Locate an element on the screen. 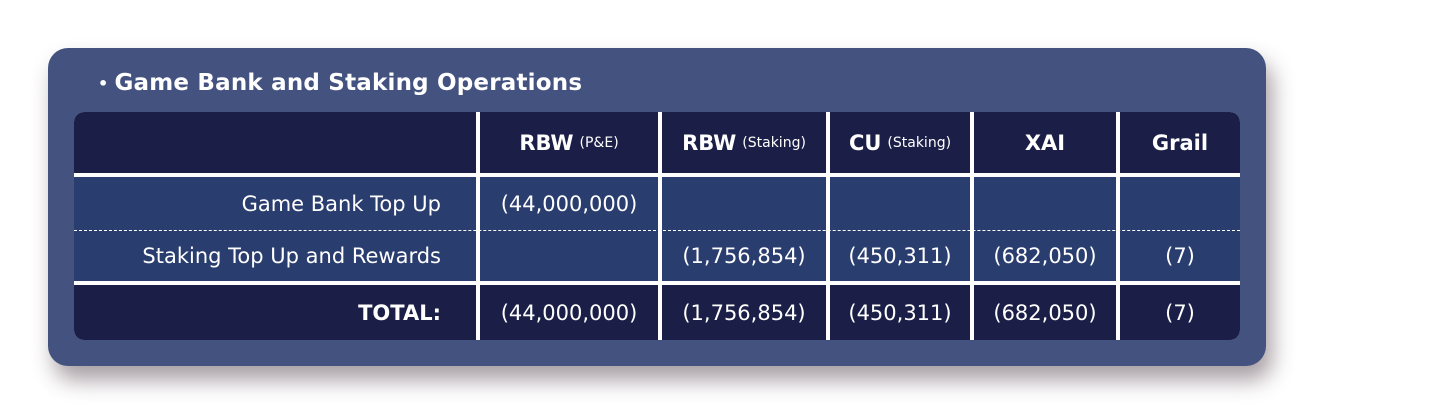 The image size is (1456, 415). header-sublabel: (P&E) is located at coordinates (599, 142).